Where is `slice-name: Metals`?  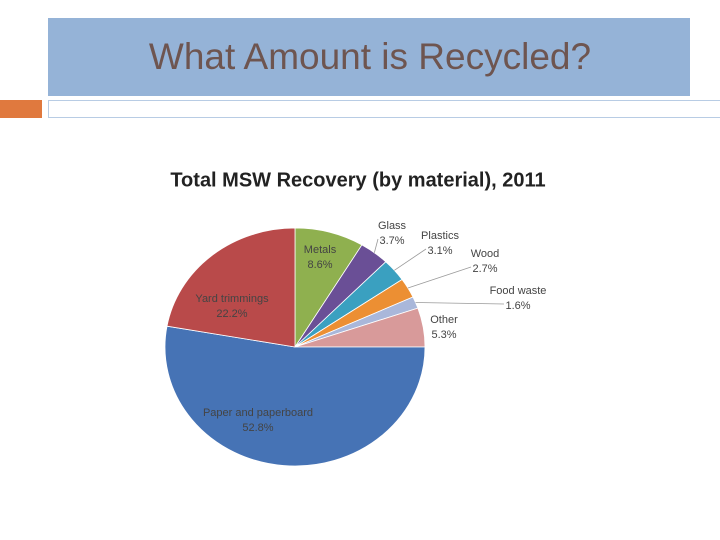
slice-name: Metals is located at coordinates (320, 250).